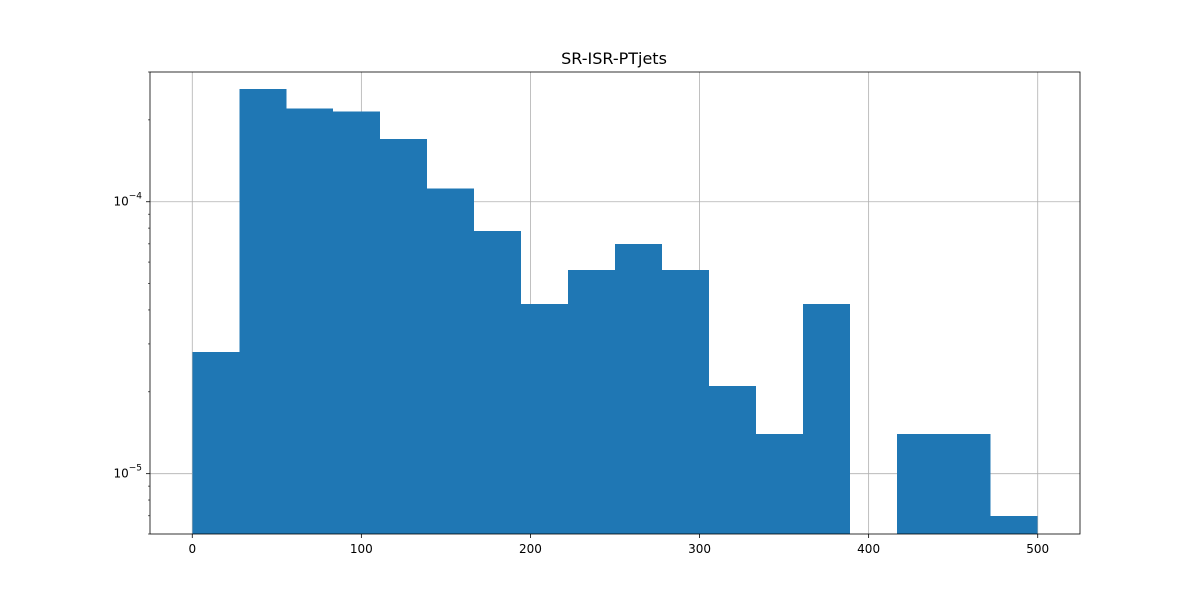 Image resolution: width=1200 pixels, height=600 pixels. What do you see at coordinates (699, 549) in the screenshot?
I see `x-tick-label: 300` at bounding box center [699, 549].